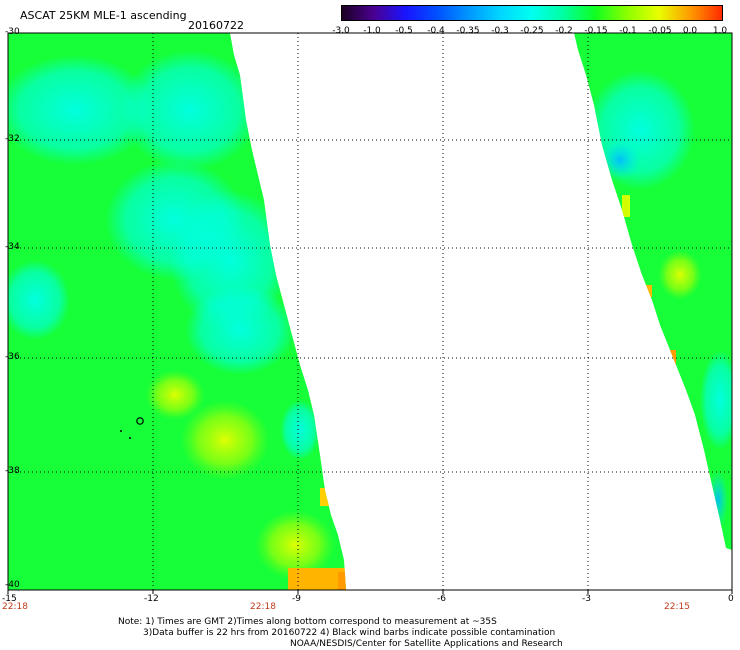  What do you see at coordinates (532, 13) in the screenshot?
I see `colorbar` at bounding box center [532, 13].